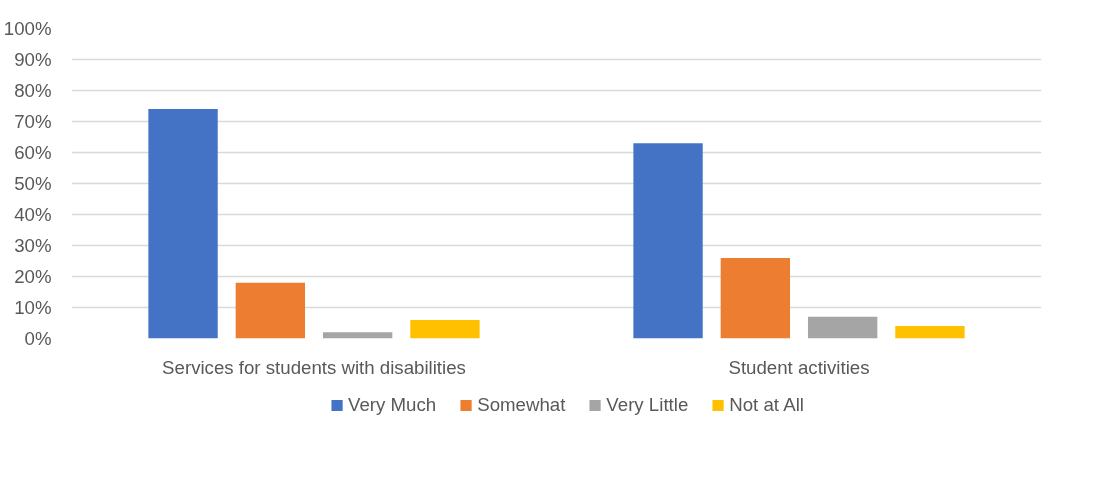 The width and height of the screenshot is (1094, 481). I want to click on y-tick-label: 90%, so click(33, 59).